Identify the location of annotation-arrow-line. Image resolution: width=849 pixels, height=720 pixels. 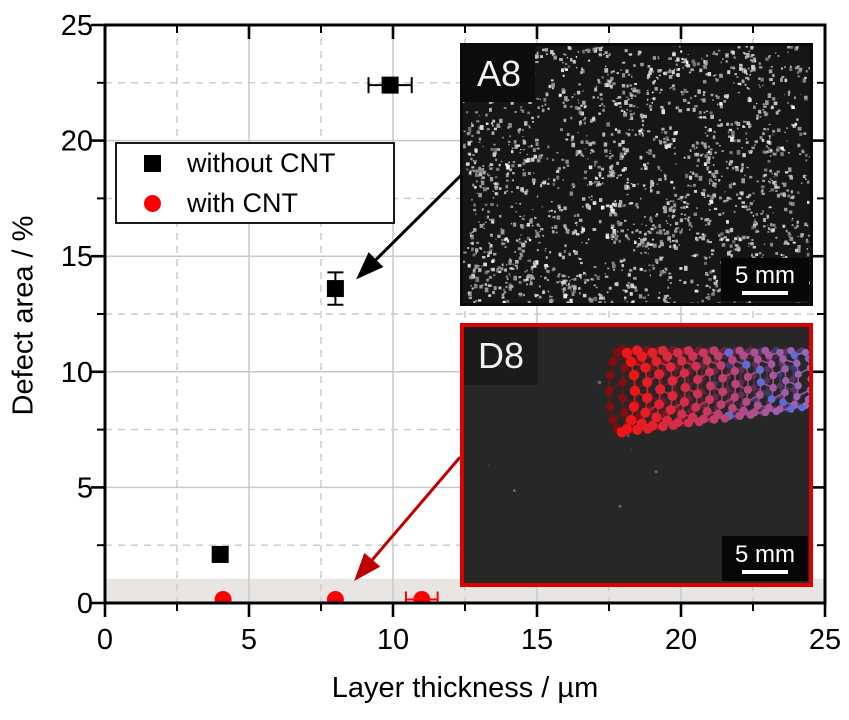
(417, 219).